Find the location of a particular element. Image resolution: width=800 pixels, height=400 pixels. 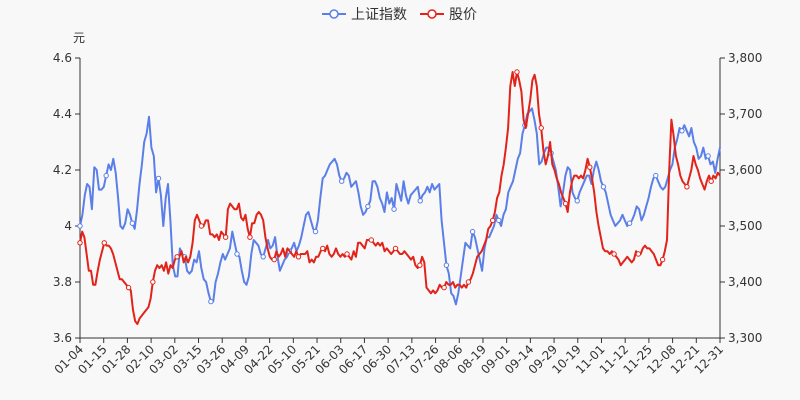

legend: 上证指数 股价 is located at coordinates (399, 15).